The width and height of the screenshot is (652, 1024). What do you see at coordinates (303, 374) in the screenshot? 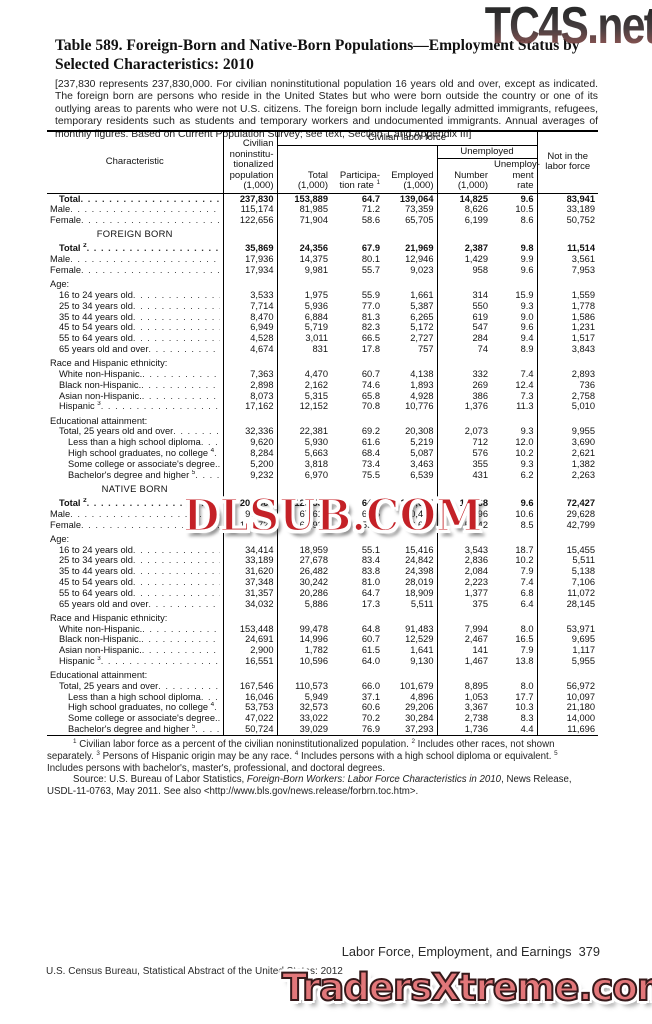
I see `cell-value: 4,470` at bounding box center [303, 374].